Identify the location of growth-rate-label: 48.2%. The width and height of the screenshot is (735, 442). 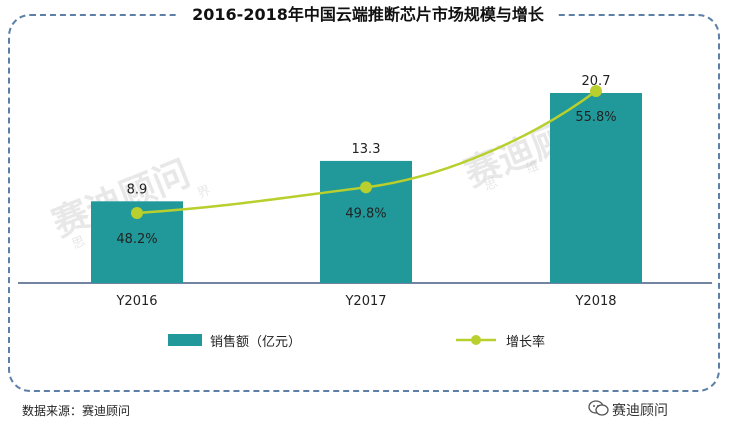
(136, 239).